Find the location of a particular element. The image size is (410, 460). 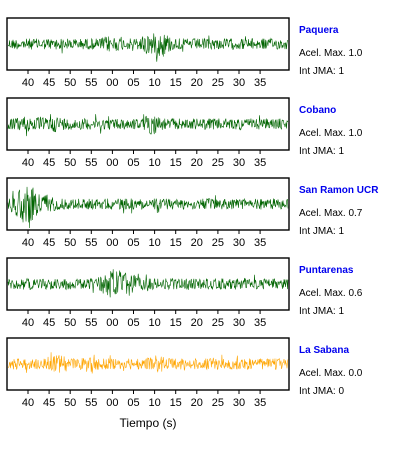

panel-frame-la-sabana is located at coordinates (148, 364).